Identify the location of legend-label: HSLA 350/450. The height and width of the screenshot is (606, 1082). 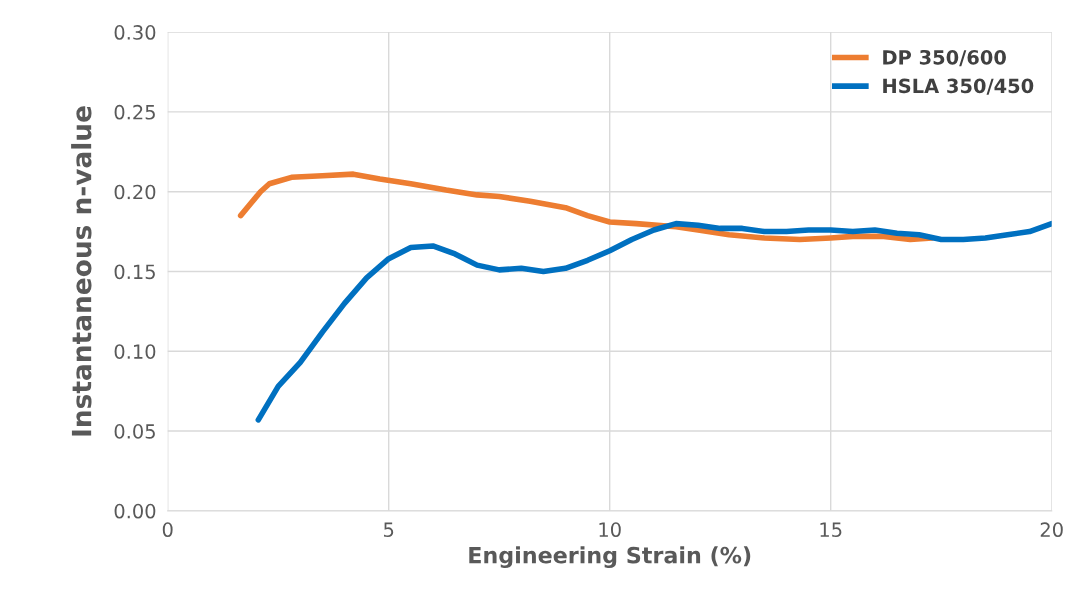
(958, 86).